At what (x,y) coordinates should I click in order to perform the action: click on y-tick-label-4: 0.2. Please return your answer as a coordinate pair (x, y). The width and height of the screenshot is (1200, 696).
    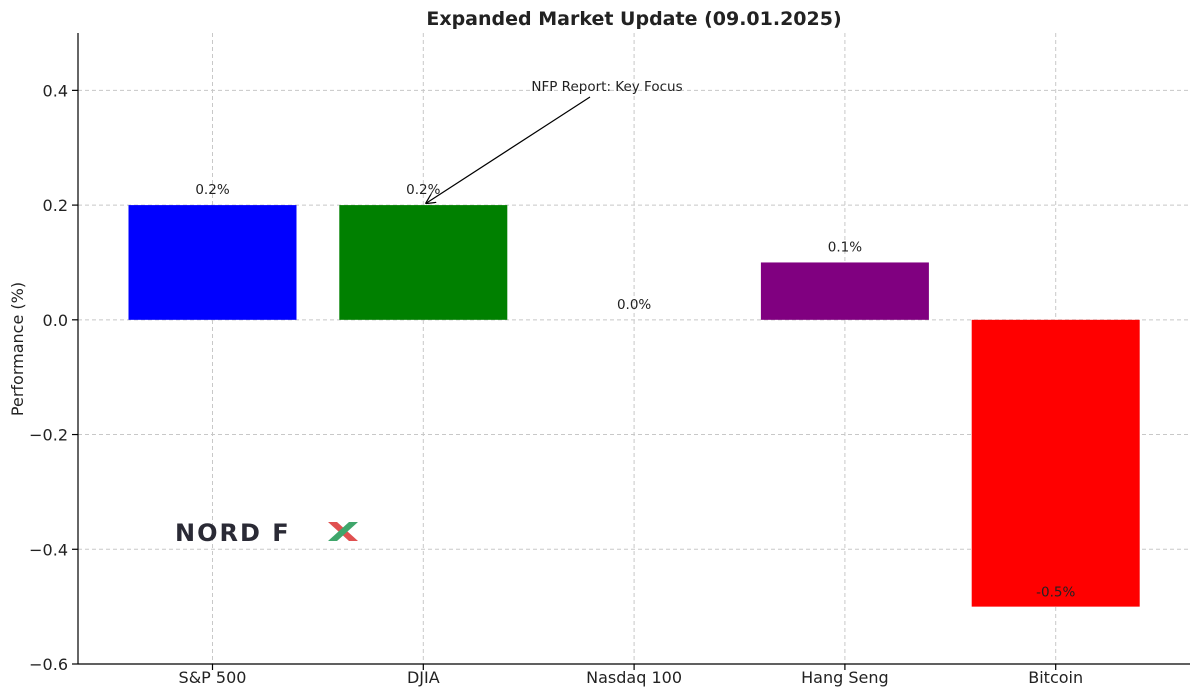
    Looking at the image, I should click on (55, 205).